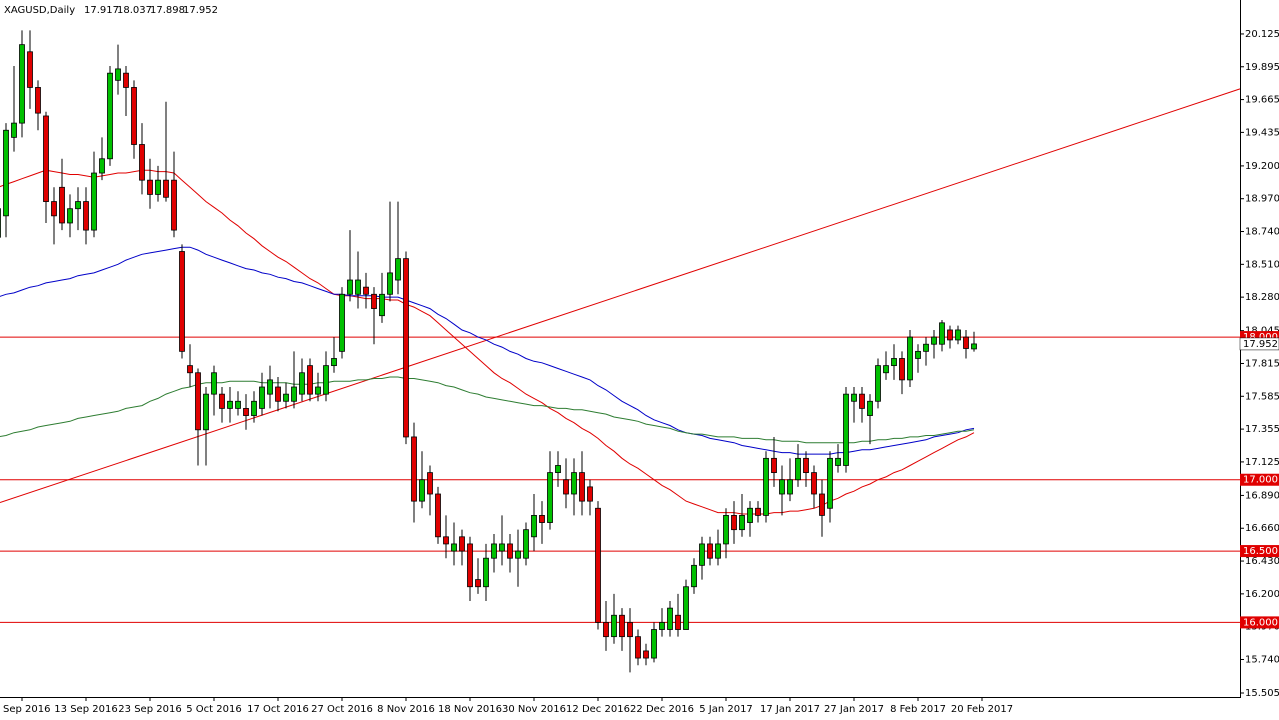 Image resolution: width=1279 pixels, height=720 pixels. What do you see at coordinates (134, 10) in the screenshot?
I see `header-high: 18.037` at bounding box center [134, 10].